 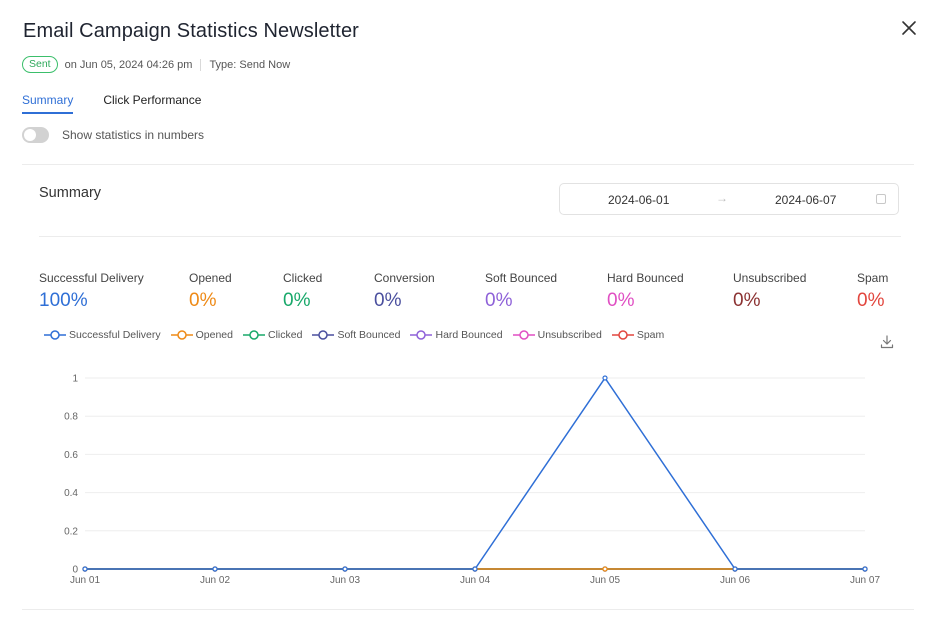 I want to click on page-title: Email Campaign Statistics Newsletter, so click(x=191, y=31).